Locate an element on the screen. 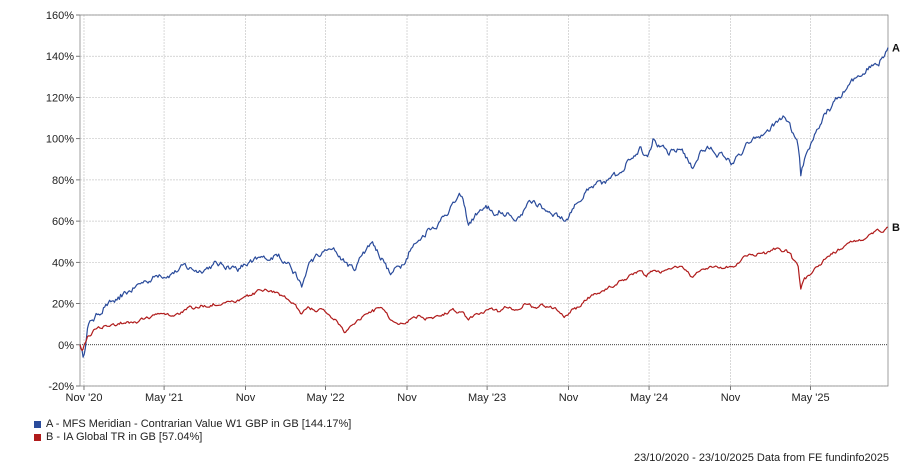 This screenshot has width=900, height=467. legend-item-b: B - IA Global TR in GB [57.04%] is located at coordinates (192, 437).